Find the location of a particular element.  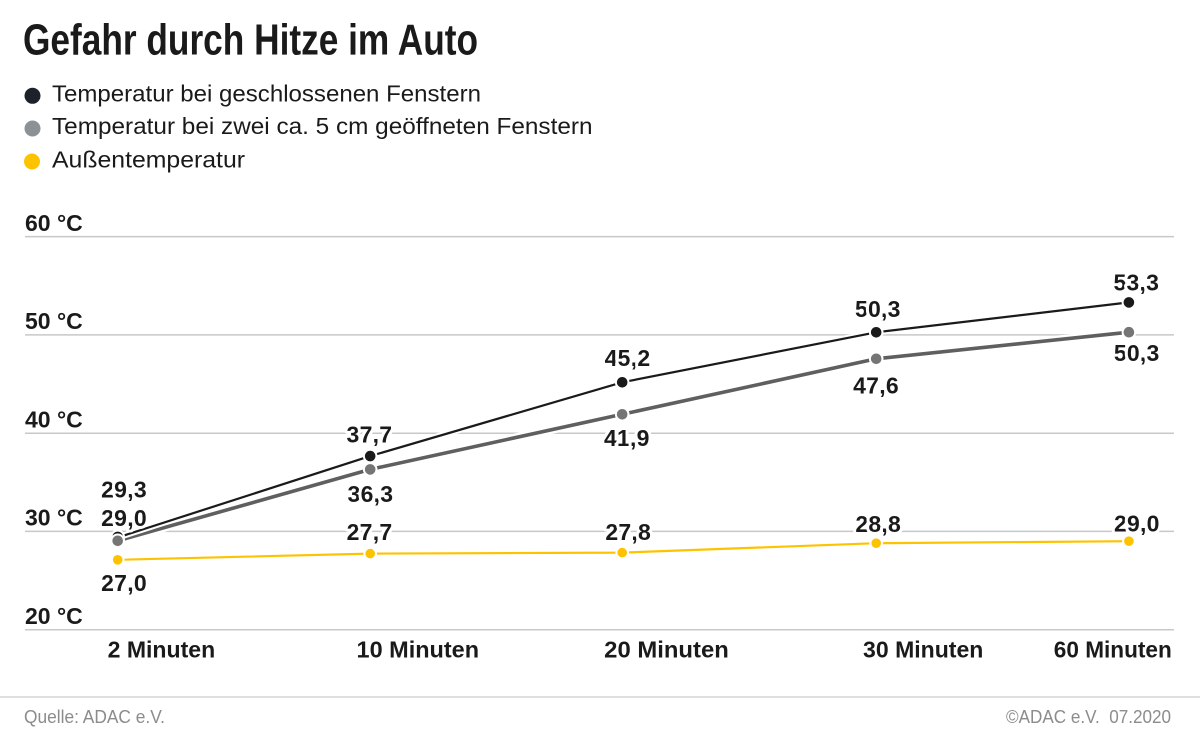

svg-text: 27,0 is located at coordinates (123, 583).